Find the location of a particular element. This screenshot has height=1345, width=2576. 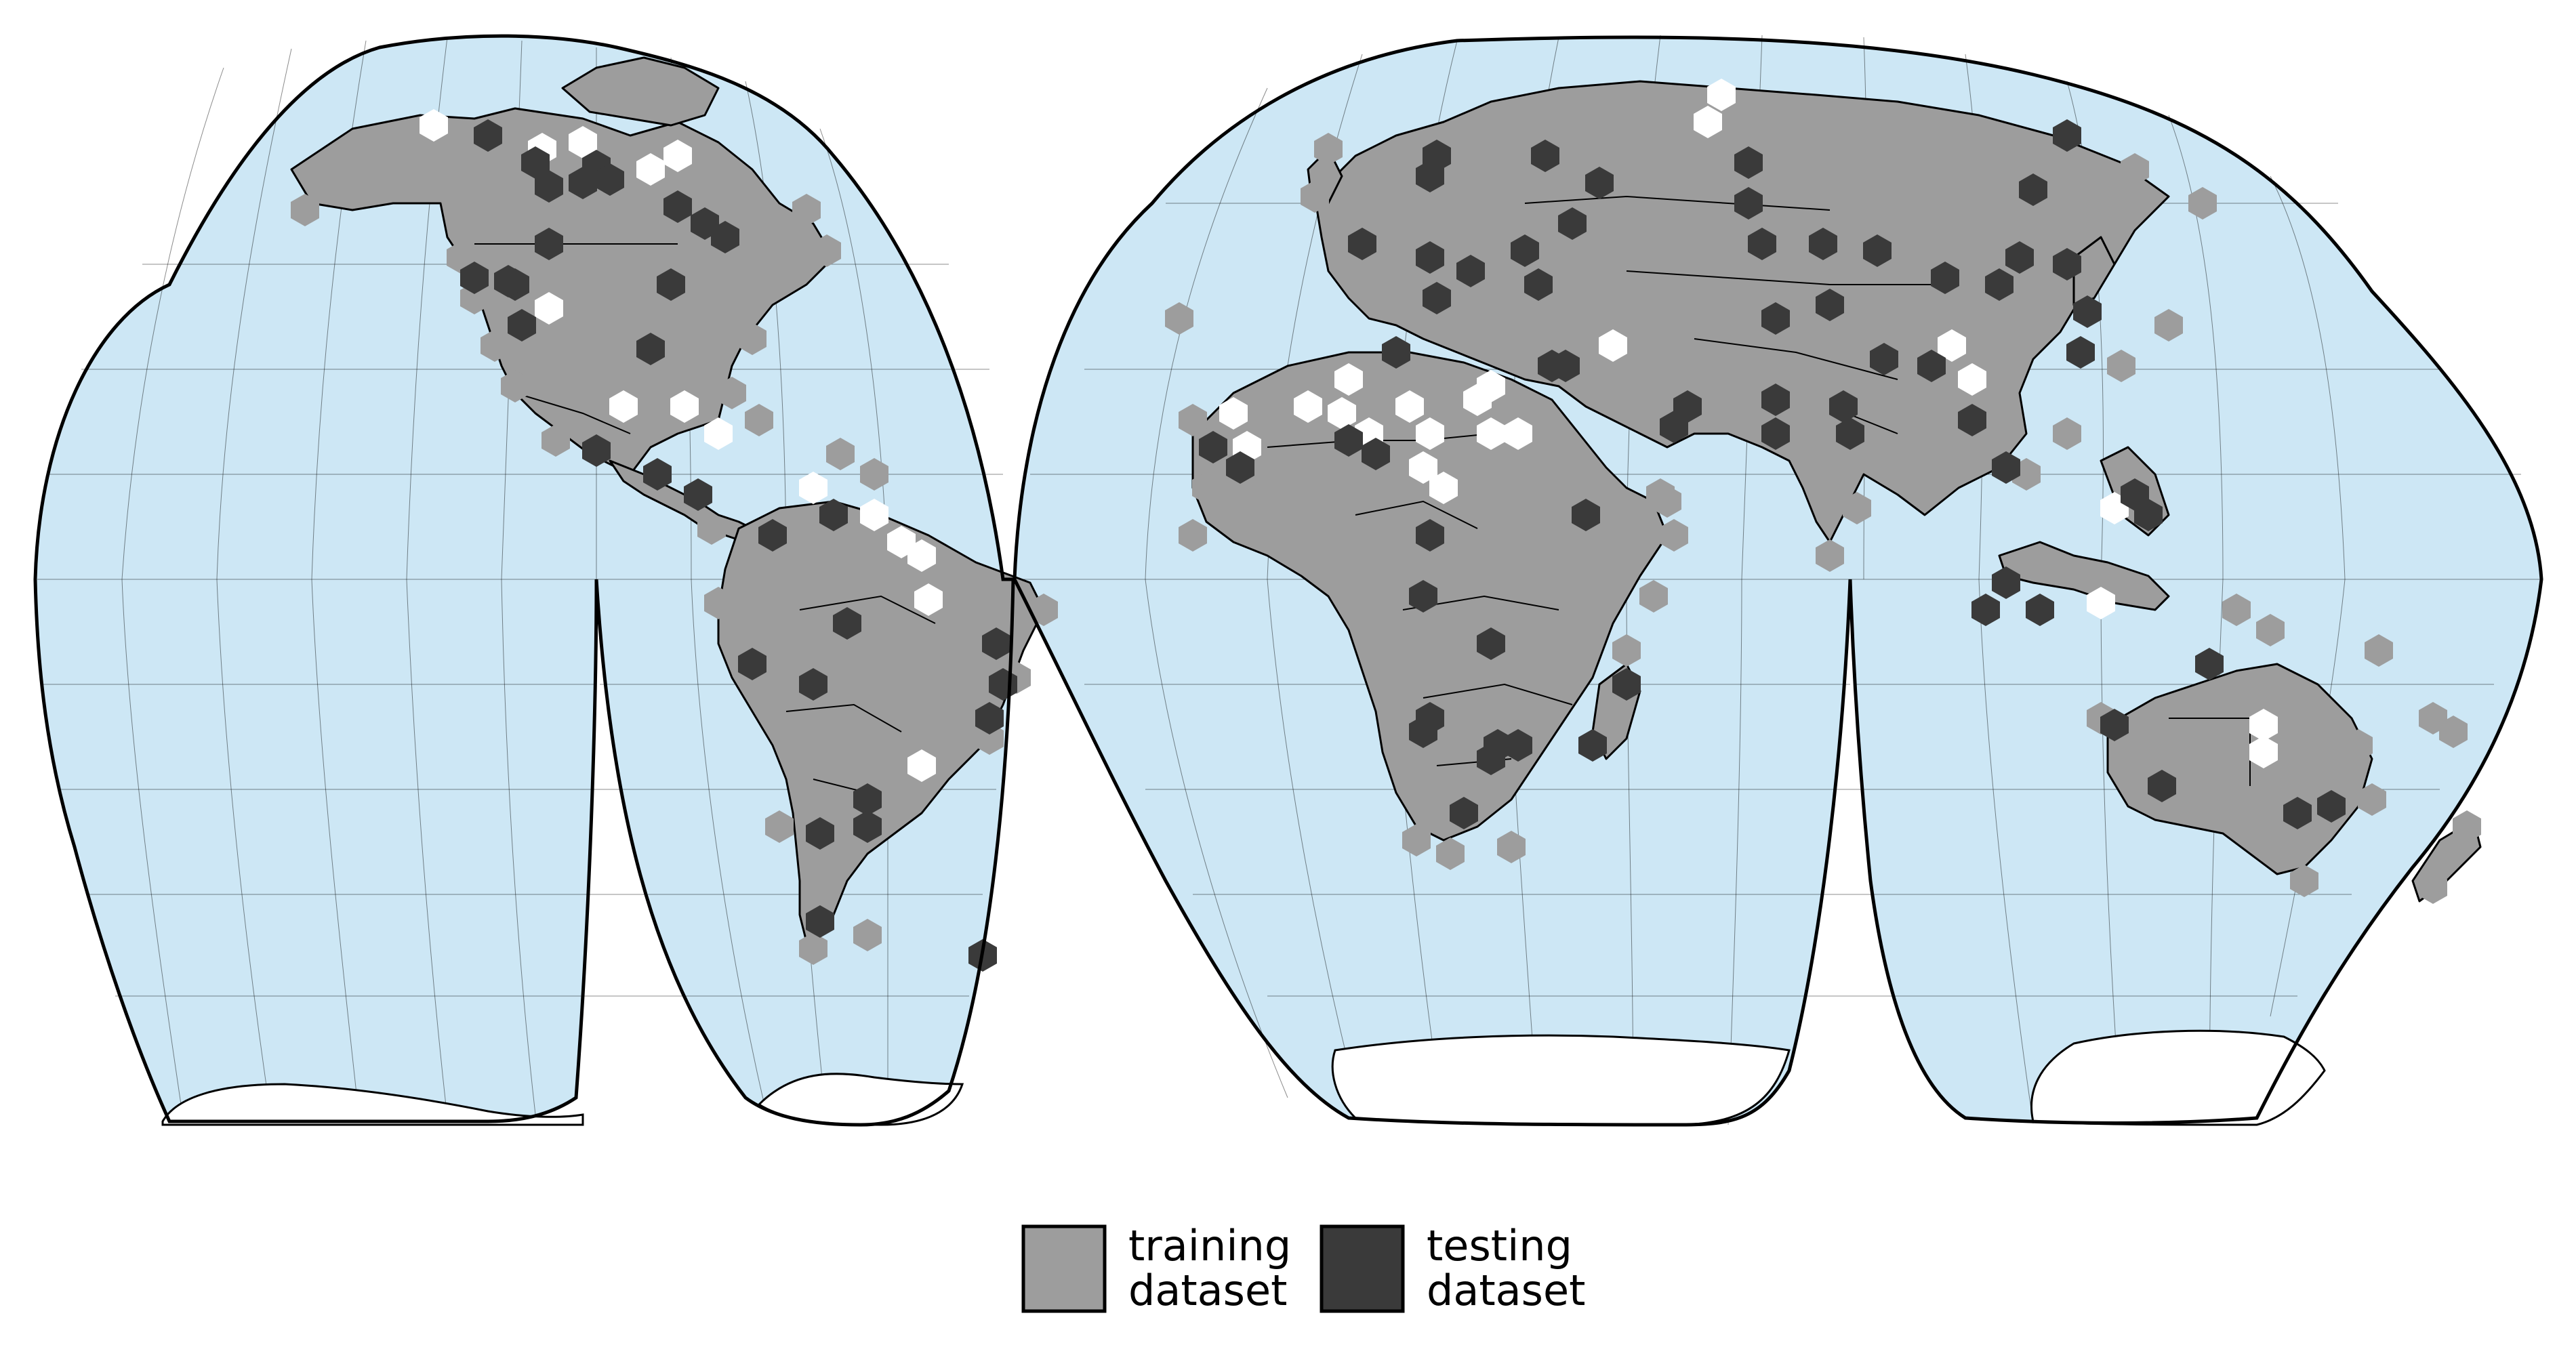

legend-swatch-training is located at coordinates (1064, 1268).